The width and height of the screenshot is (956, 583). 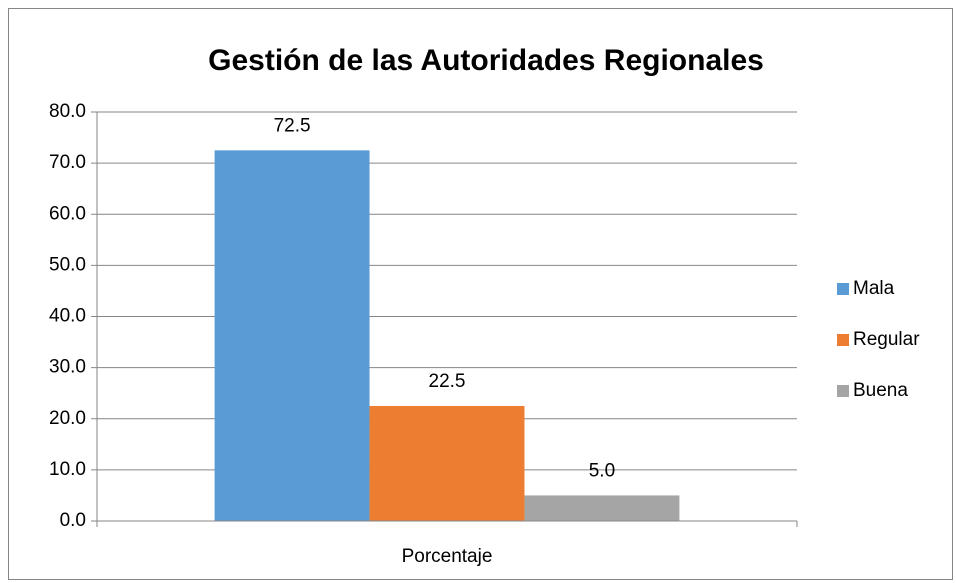 What do you see at coordinates (486, 60) in the screenshot?
I see `chart-title: Gestión de las Autoridades Regionales` at bounding box center [486, 60].